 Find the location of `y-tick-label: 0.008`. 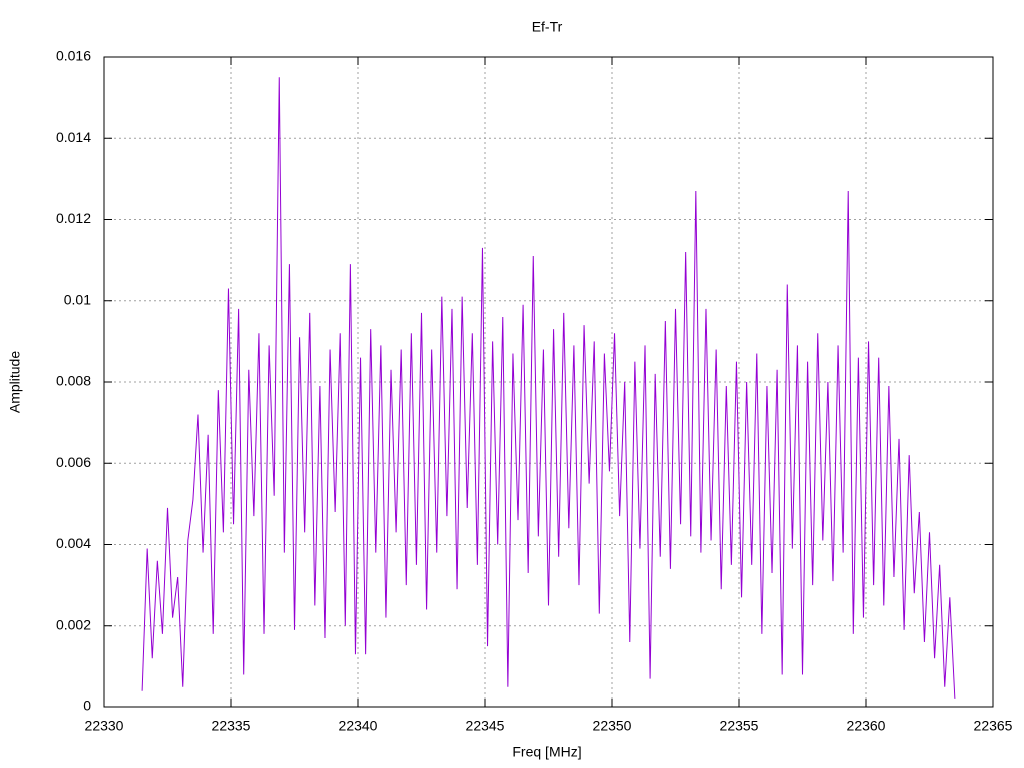

y-tick-label: 0.008 is located at coordinates (73, 381).